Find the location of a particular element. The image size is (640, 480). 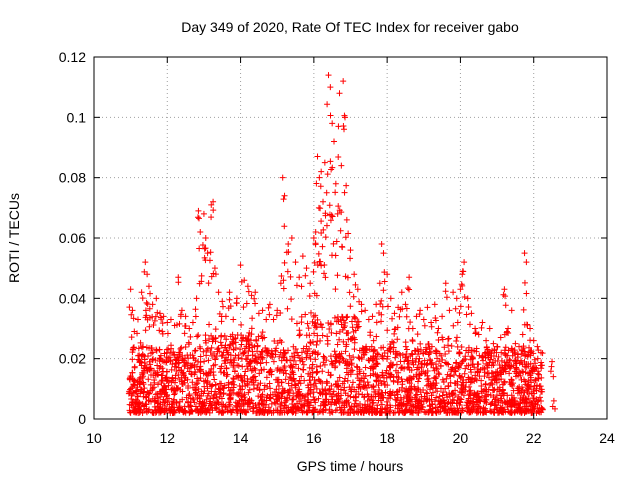

x-tick-label: 20 is located at coordinates (461, 438).